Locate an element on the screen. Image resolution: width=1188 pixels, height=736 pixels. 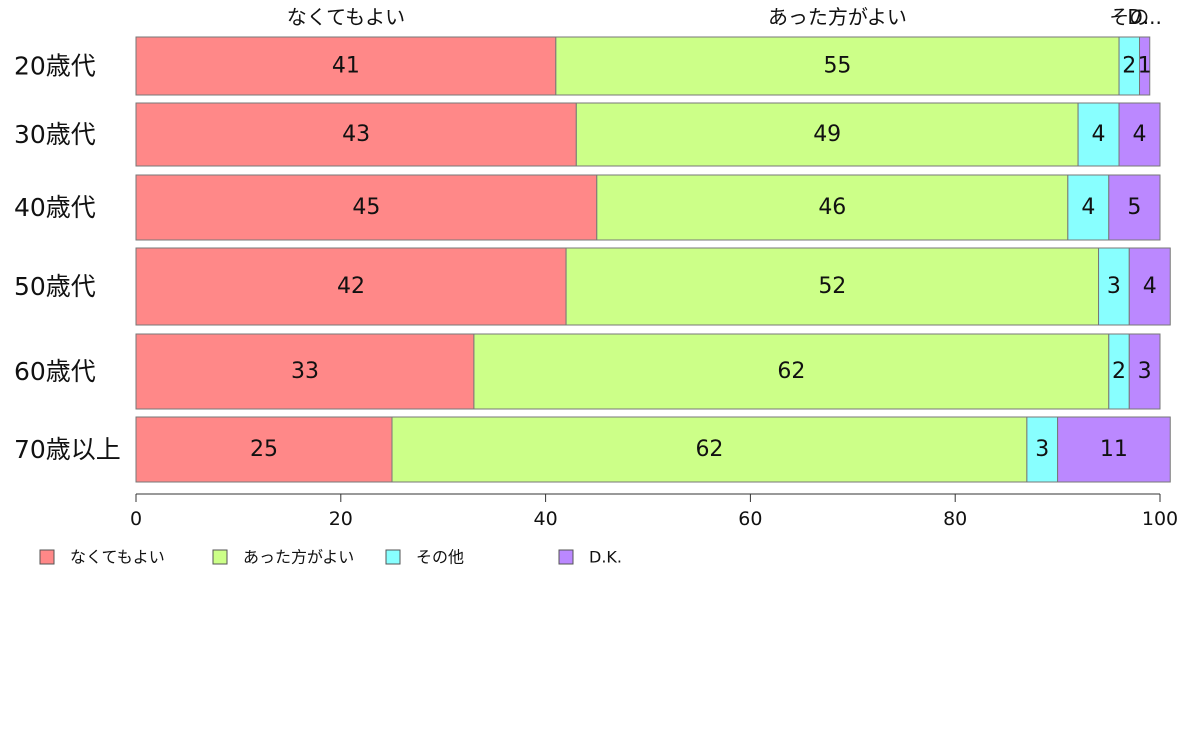
x-tick-label: 20 is located at coordinates (341, 519).